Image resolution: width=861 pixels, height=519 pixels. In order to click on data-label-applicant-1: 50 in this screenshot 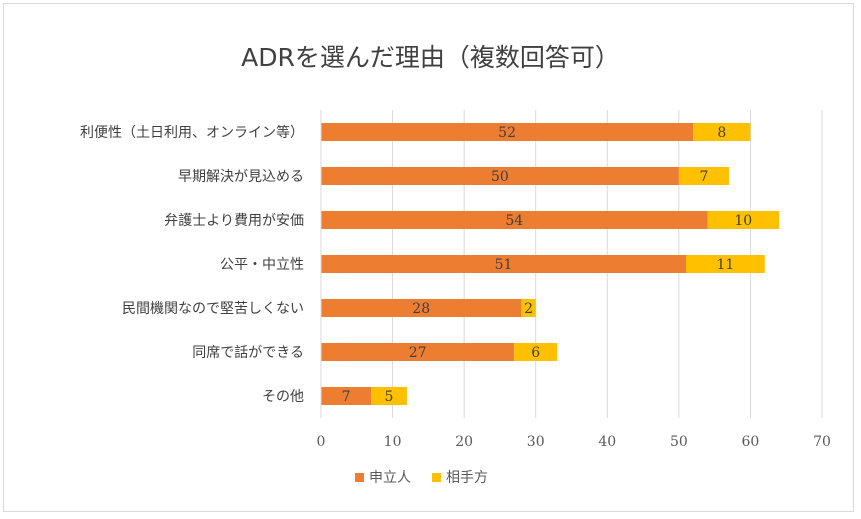, I will do `click(500, 177)`.